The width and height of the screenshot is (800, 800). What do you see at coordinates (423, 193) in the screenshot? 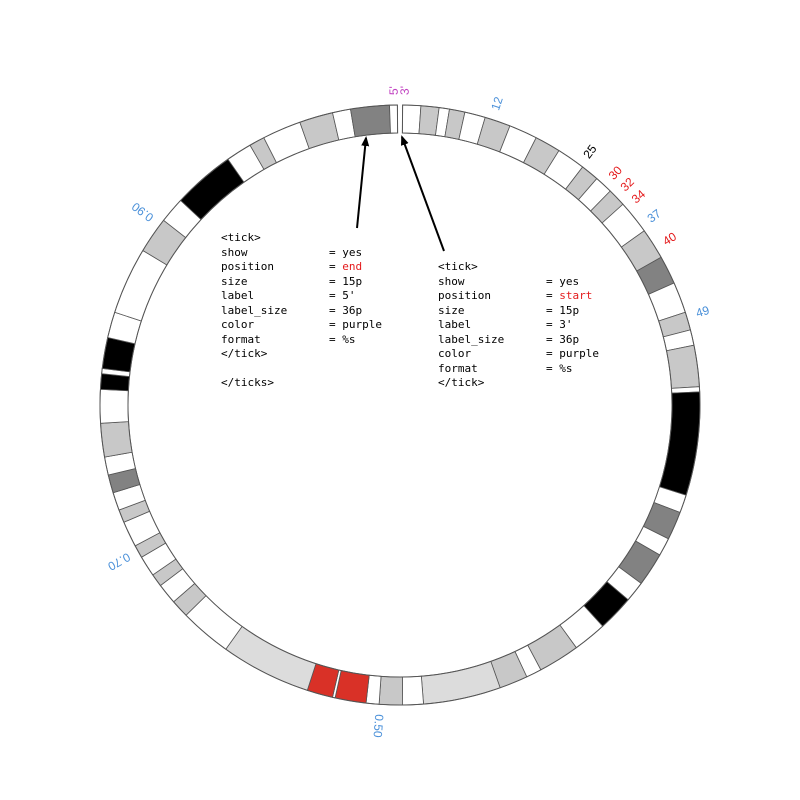
I see `arrow-to-3prime` at bounding box center [423, 193].